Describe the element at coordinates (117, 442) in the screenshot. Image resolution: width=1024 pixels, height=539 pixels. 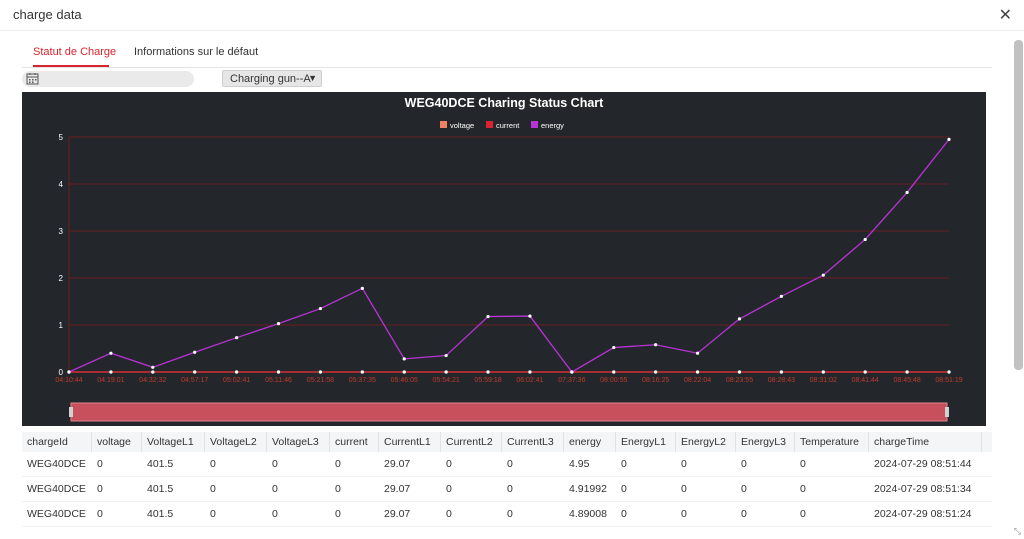
I see `column-header-voltage: voltage` at that location.